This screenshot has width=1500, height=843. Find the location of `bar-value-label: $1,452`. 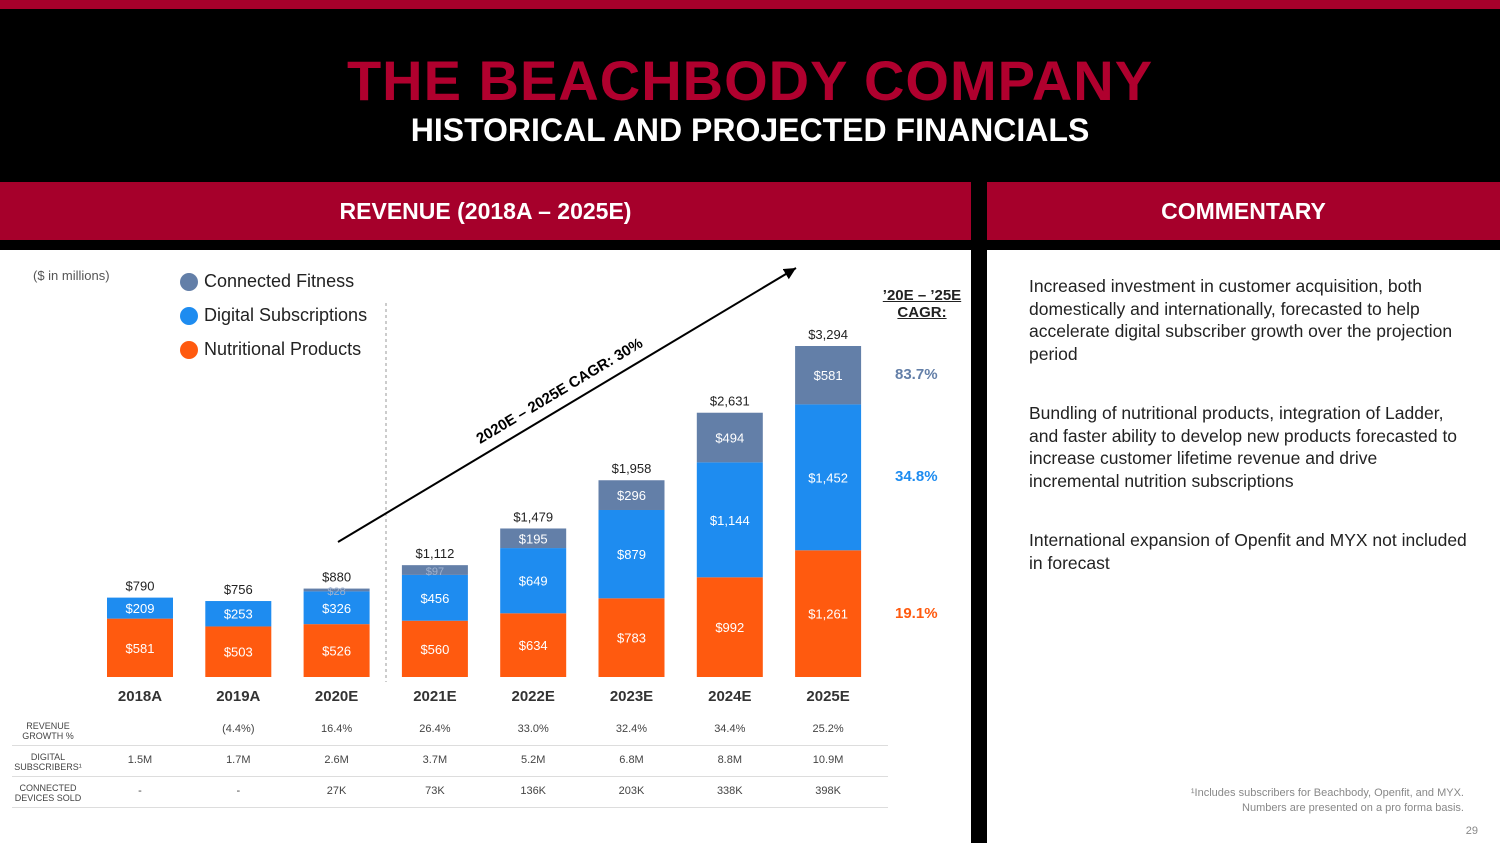

bar-value-label: $1,452 is located at coordinates (828, 477).